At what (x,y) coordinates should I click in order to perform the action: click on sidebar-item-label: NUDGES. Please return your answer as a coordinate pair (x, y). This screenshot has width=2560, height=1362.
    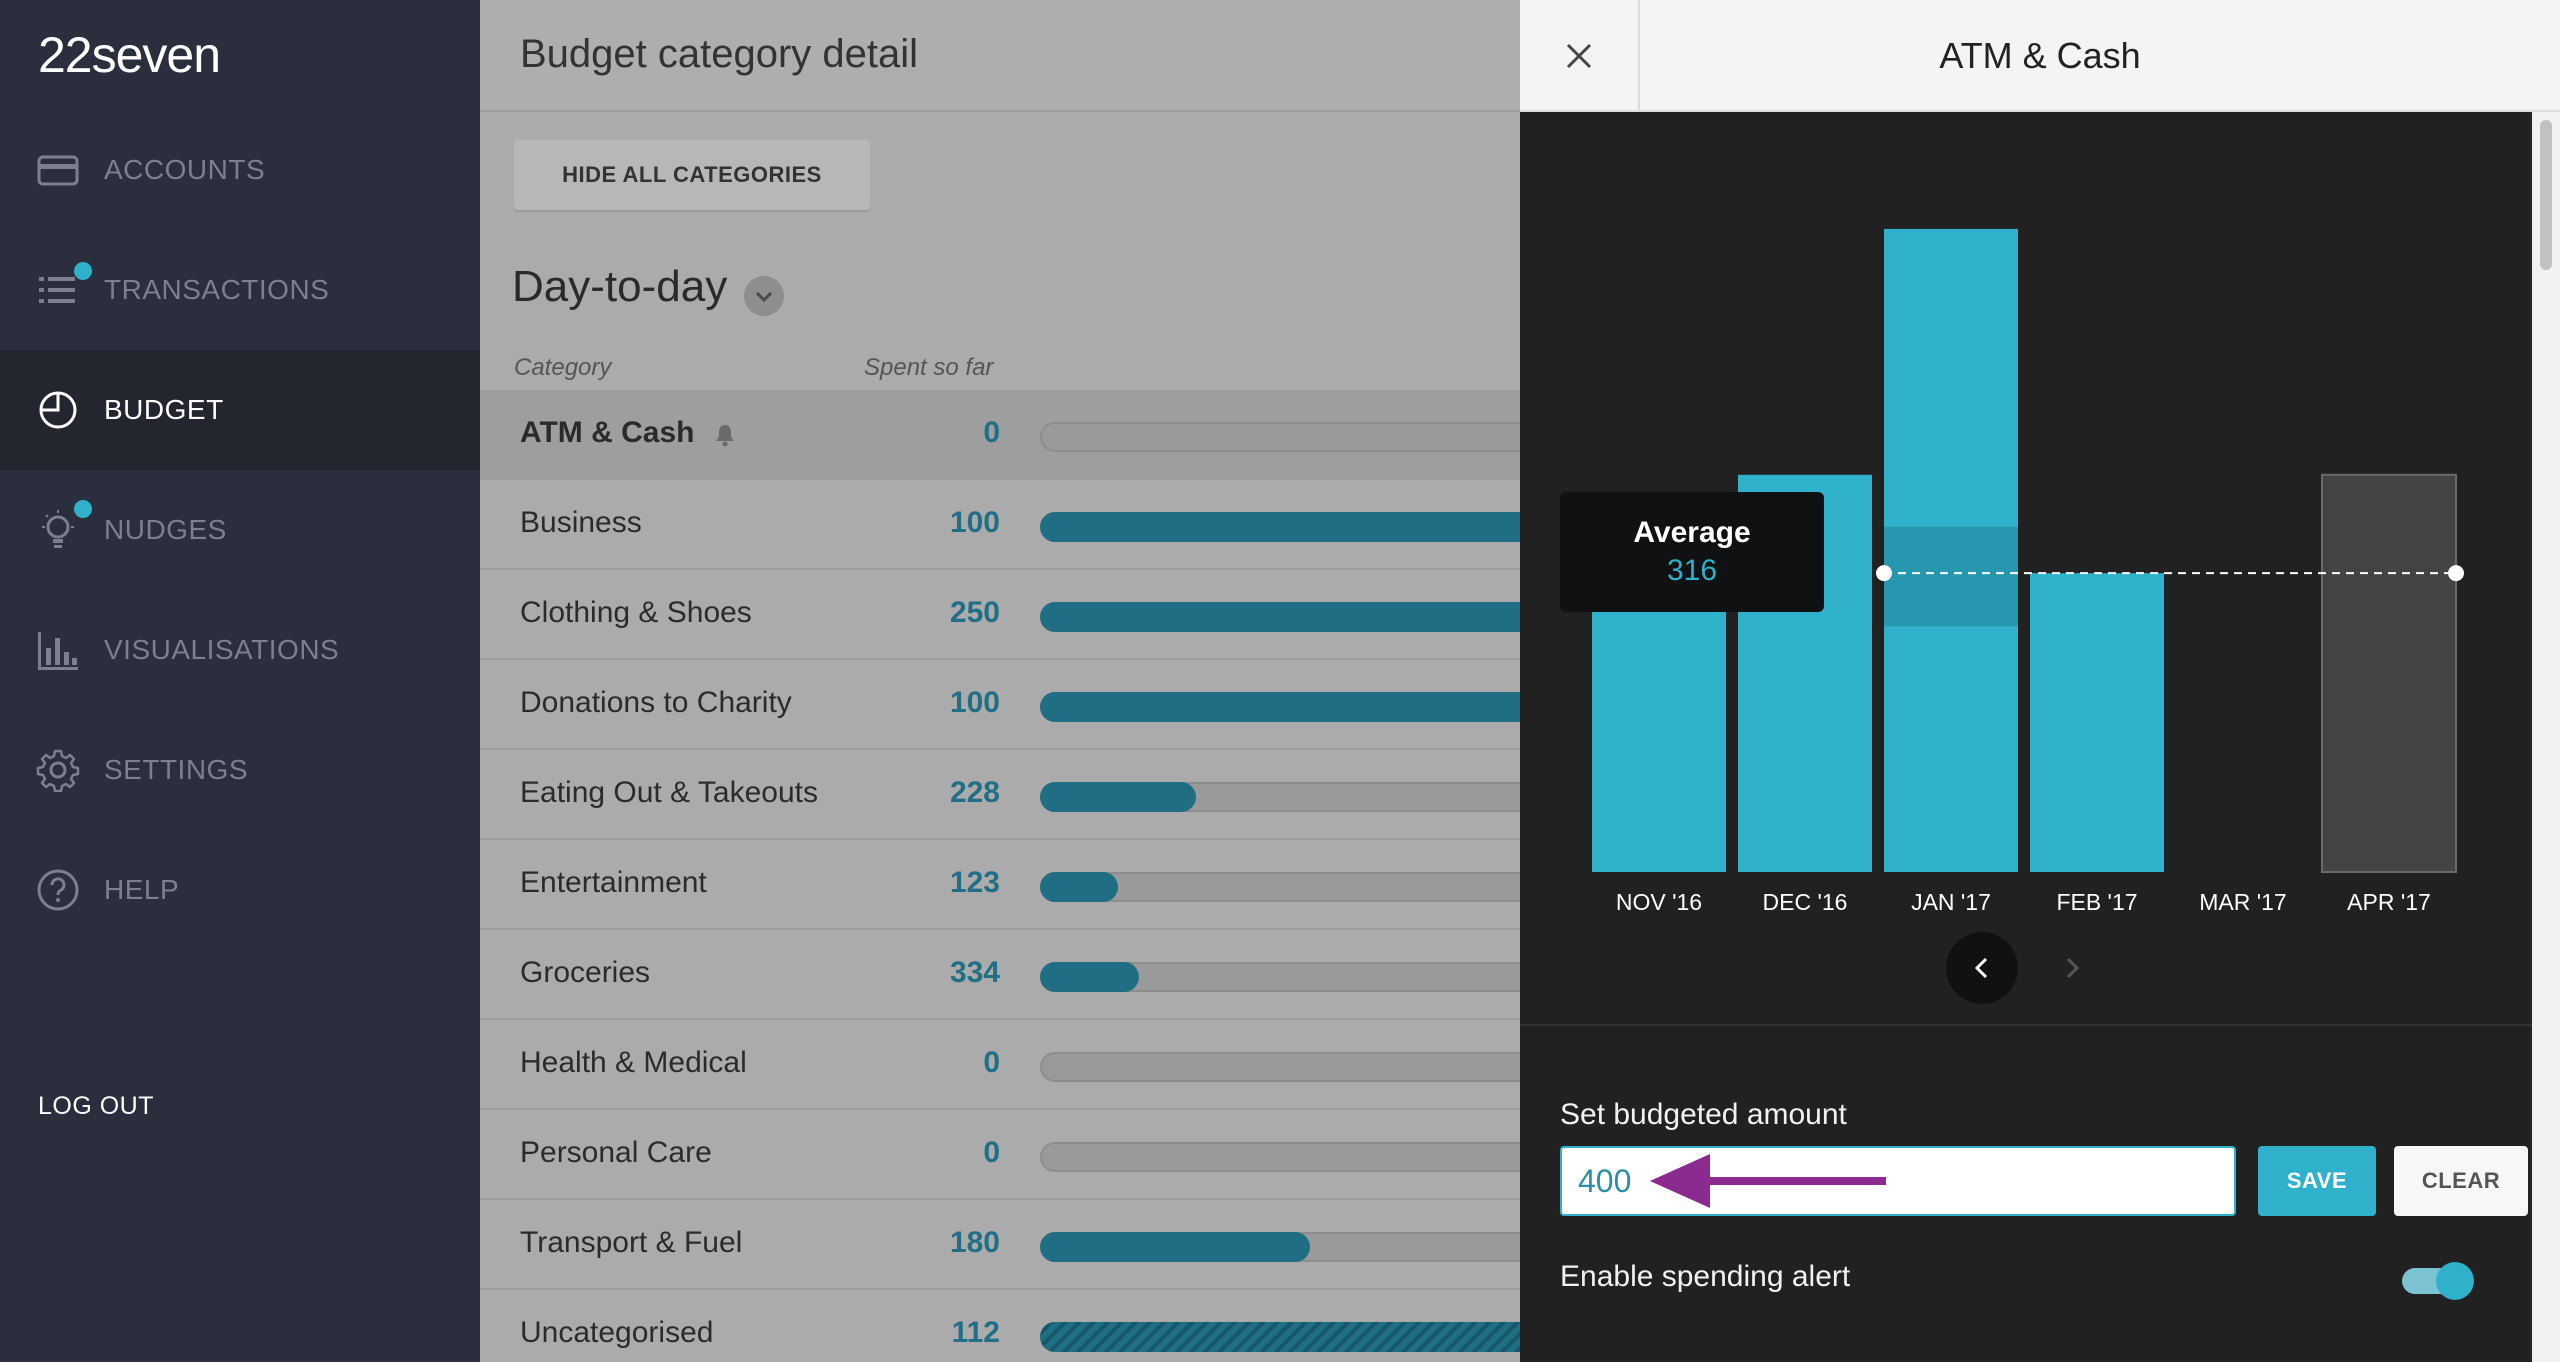
    Looking at the image, I should click on (165, 529).